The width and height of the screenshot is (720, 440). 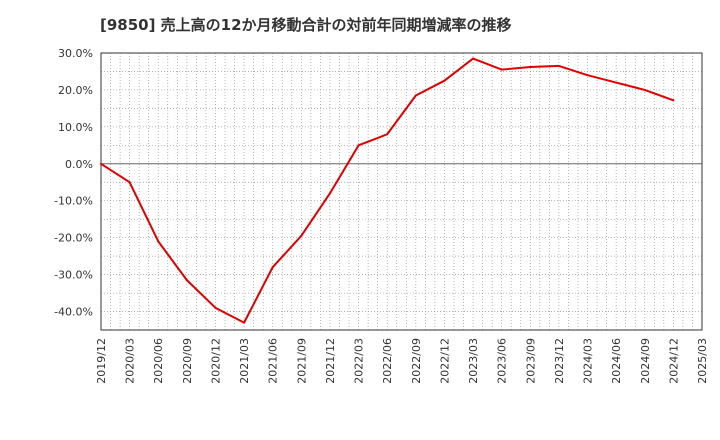 I want to click on x-tick-label: 2024/03, so click(x=588, y=361).